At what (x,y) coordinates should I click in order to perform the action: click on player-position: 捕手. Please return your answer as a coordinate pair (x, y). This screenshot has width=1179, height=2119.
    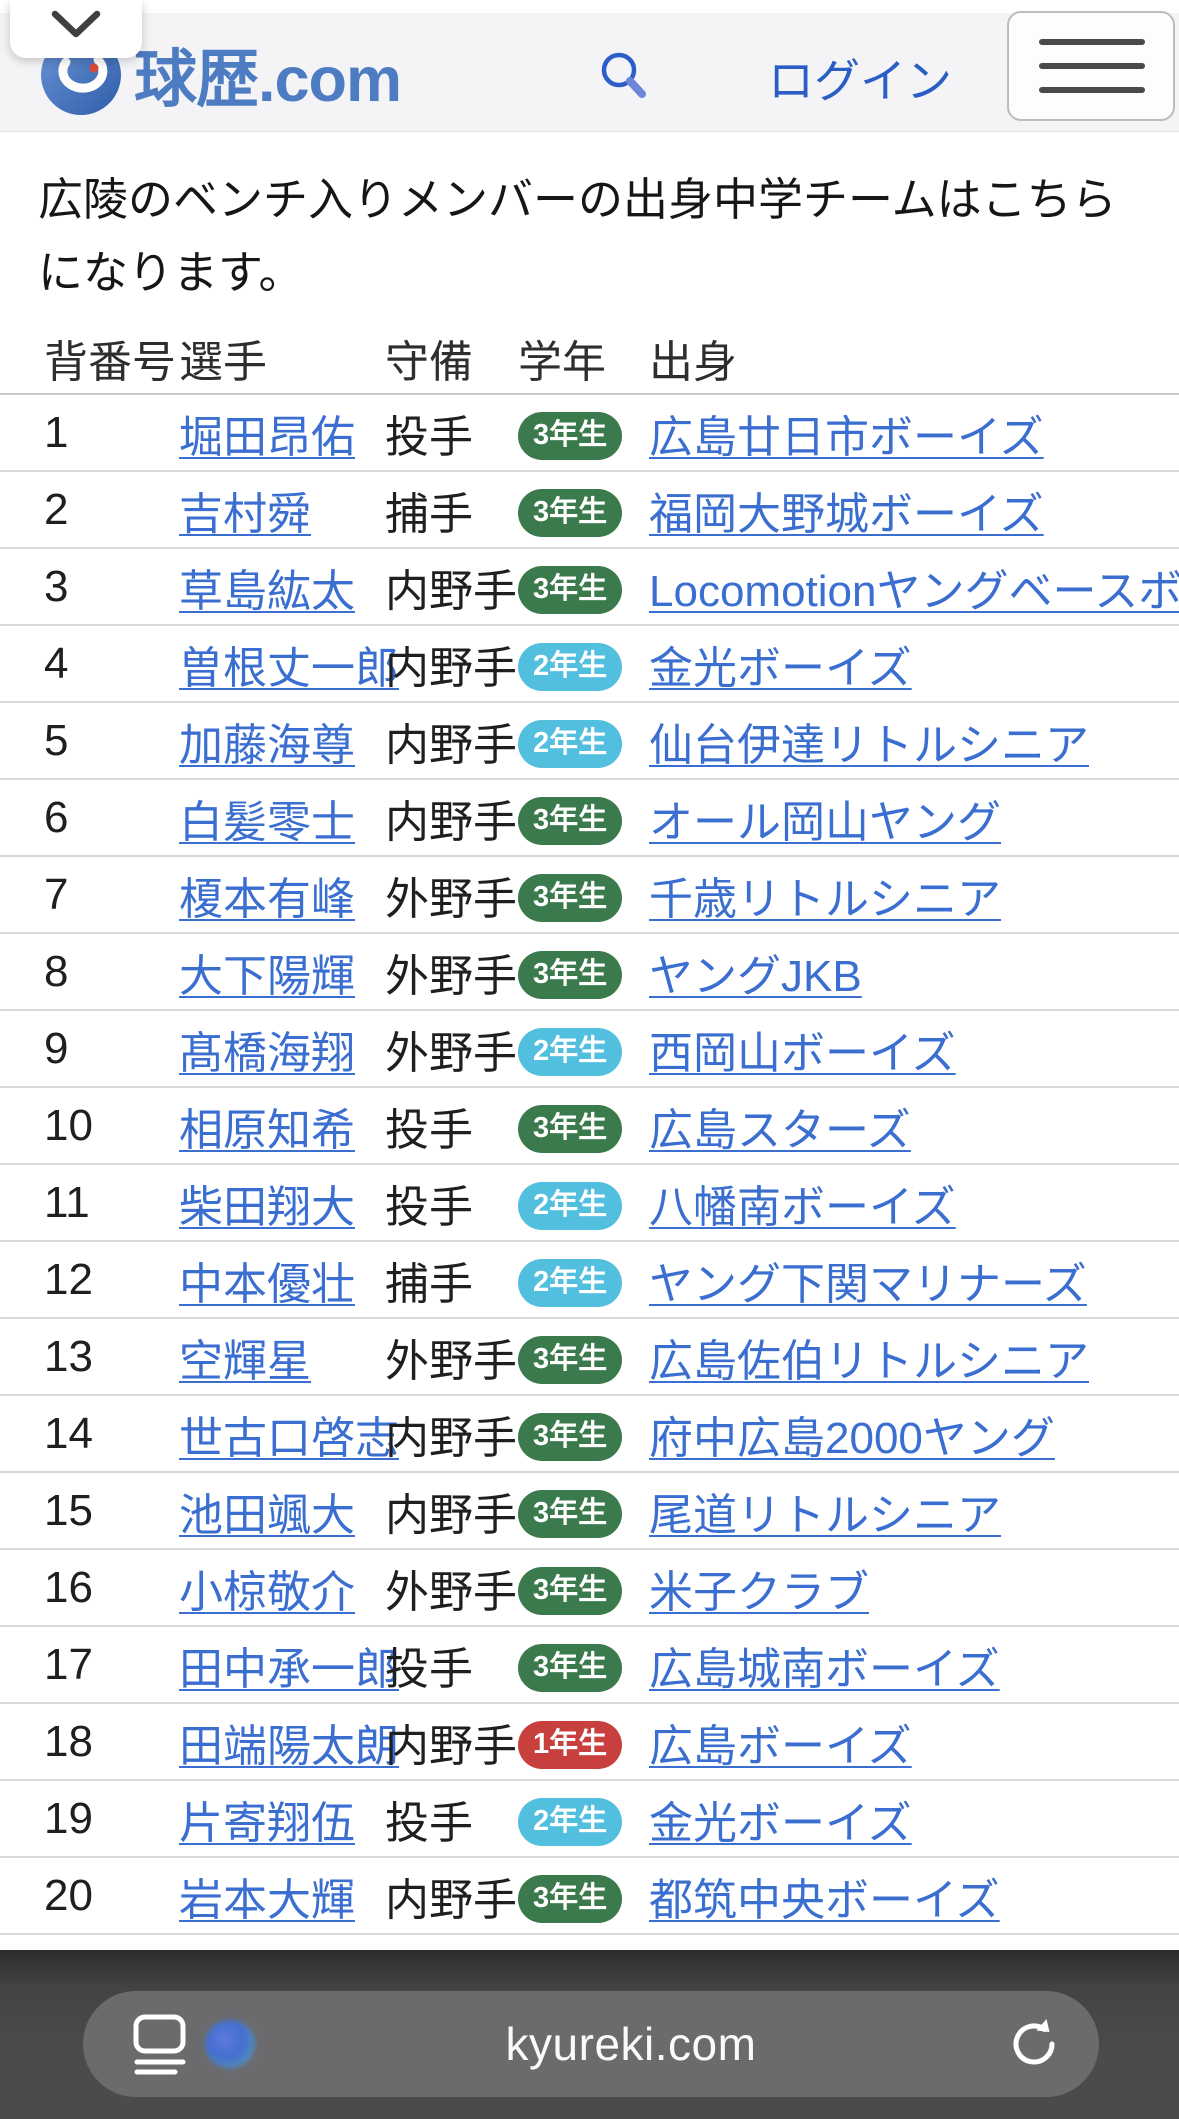
    Looking at the image, I should click on (451, 1280).